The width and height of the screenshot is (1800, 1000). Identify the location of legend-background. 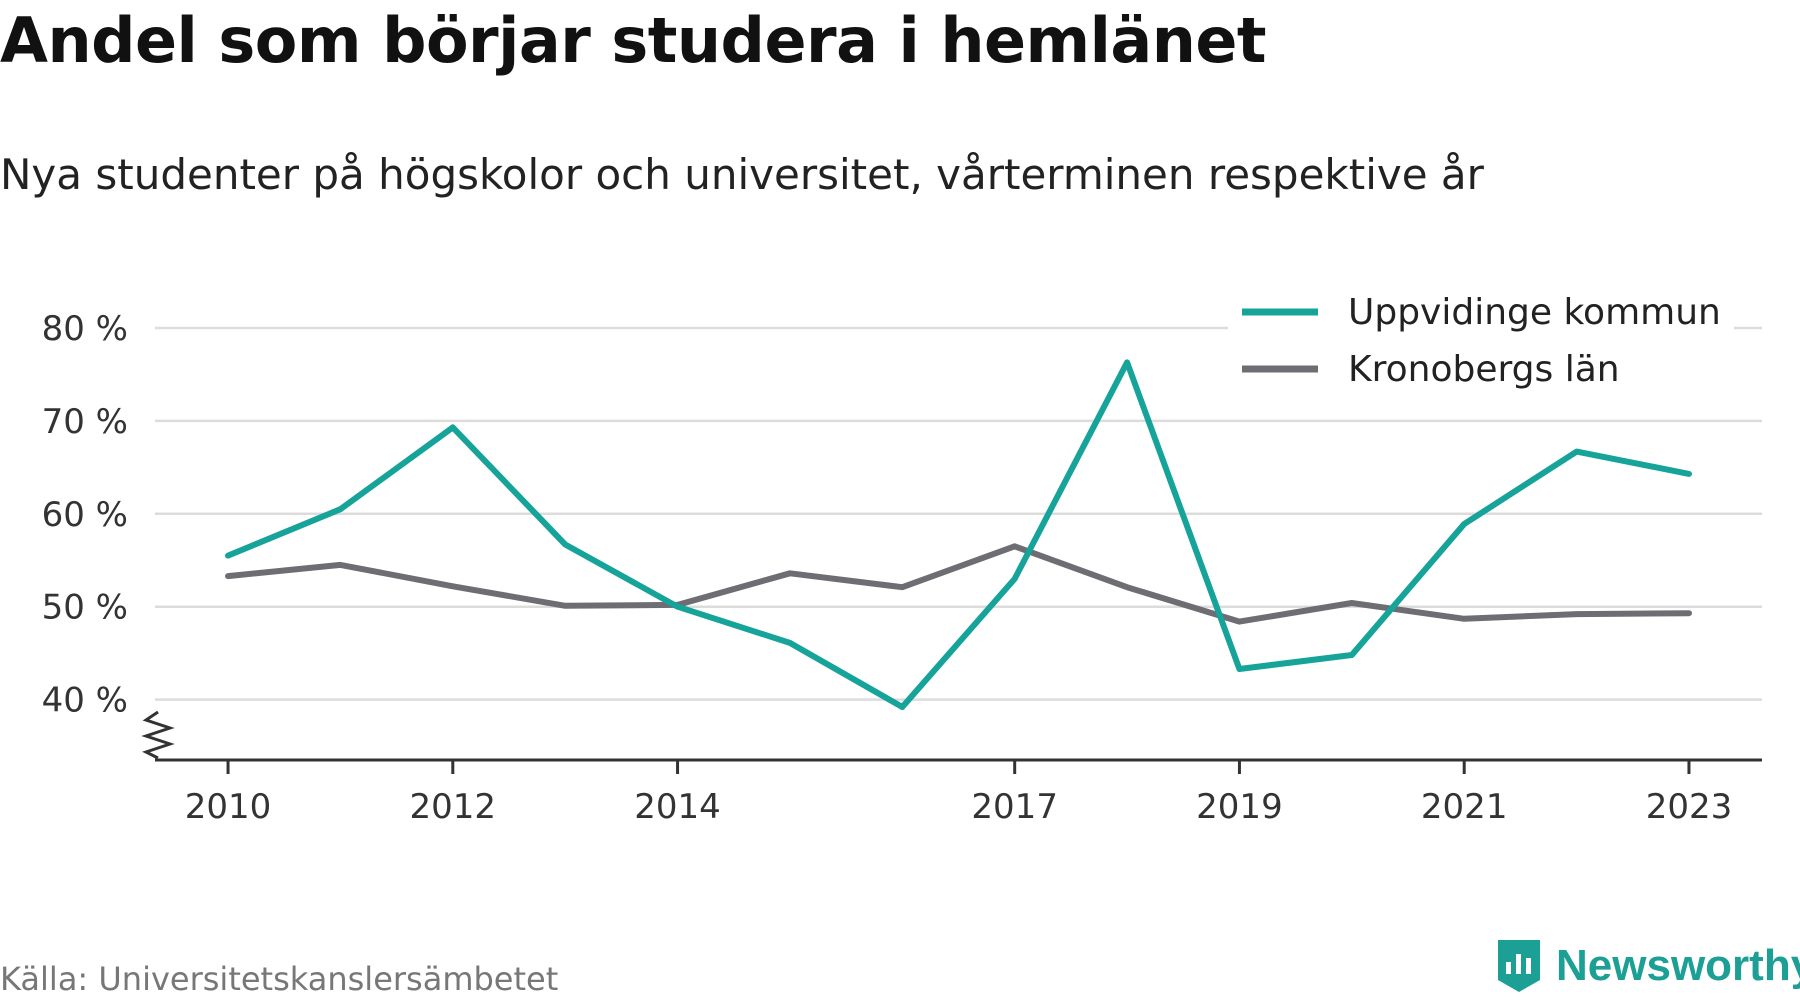
(1481, 342).